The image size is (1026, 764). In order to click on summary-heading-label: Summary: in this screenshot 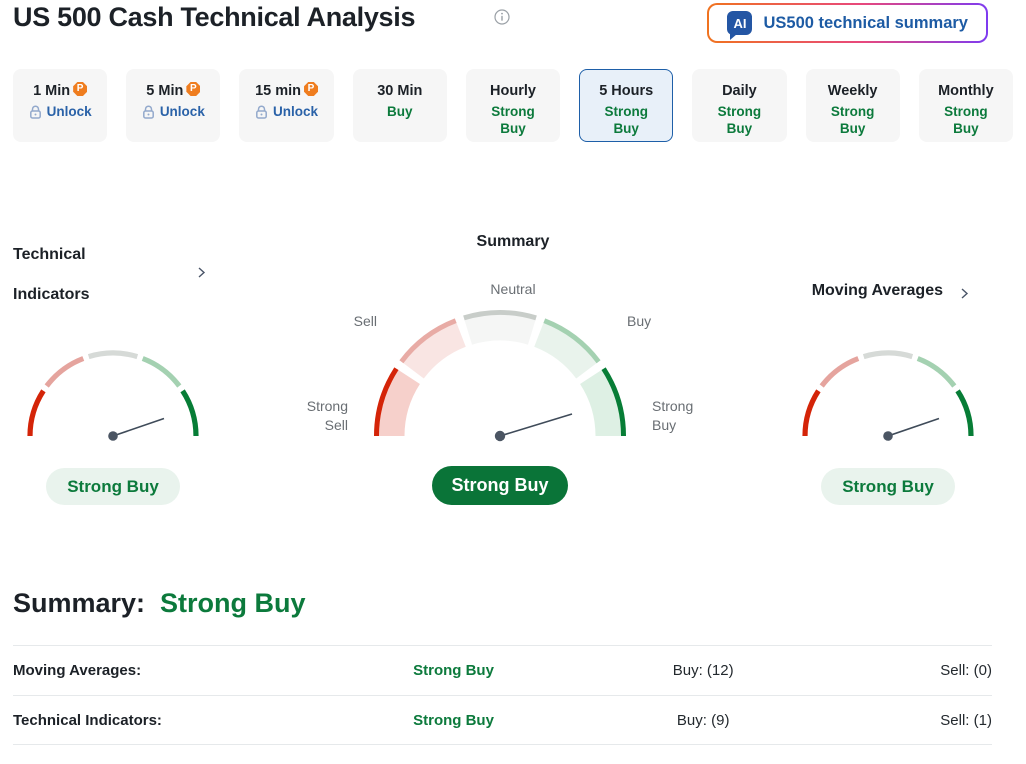, I will do `click(79, 603)`.